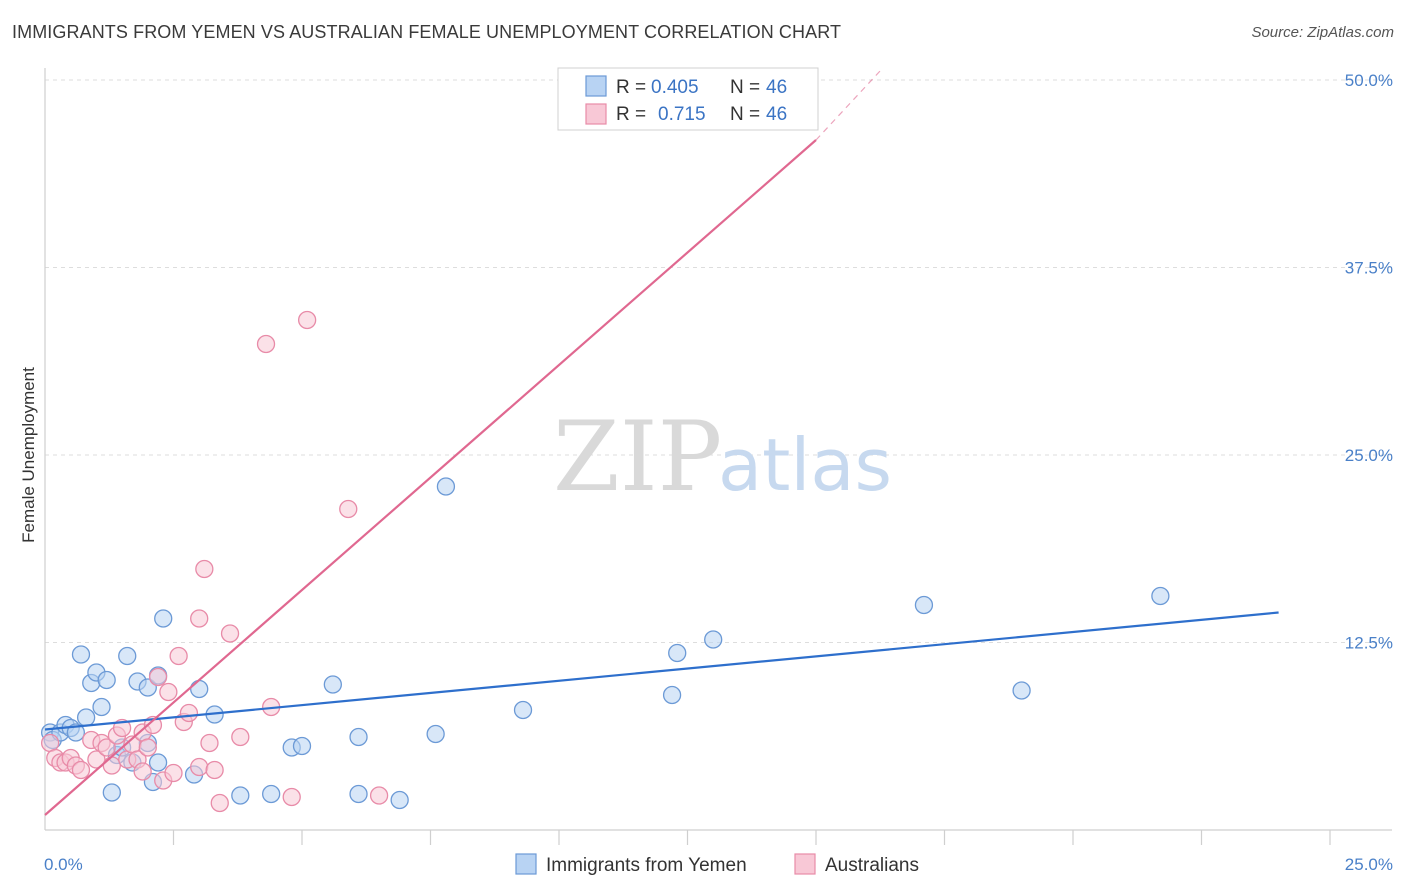  I want to click on legend-n-label-1: N =, so click(745, 87).